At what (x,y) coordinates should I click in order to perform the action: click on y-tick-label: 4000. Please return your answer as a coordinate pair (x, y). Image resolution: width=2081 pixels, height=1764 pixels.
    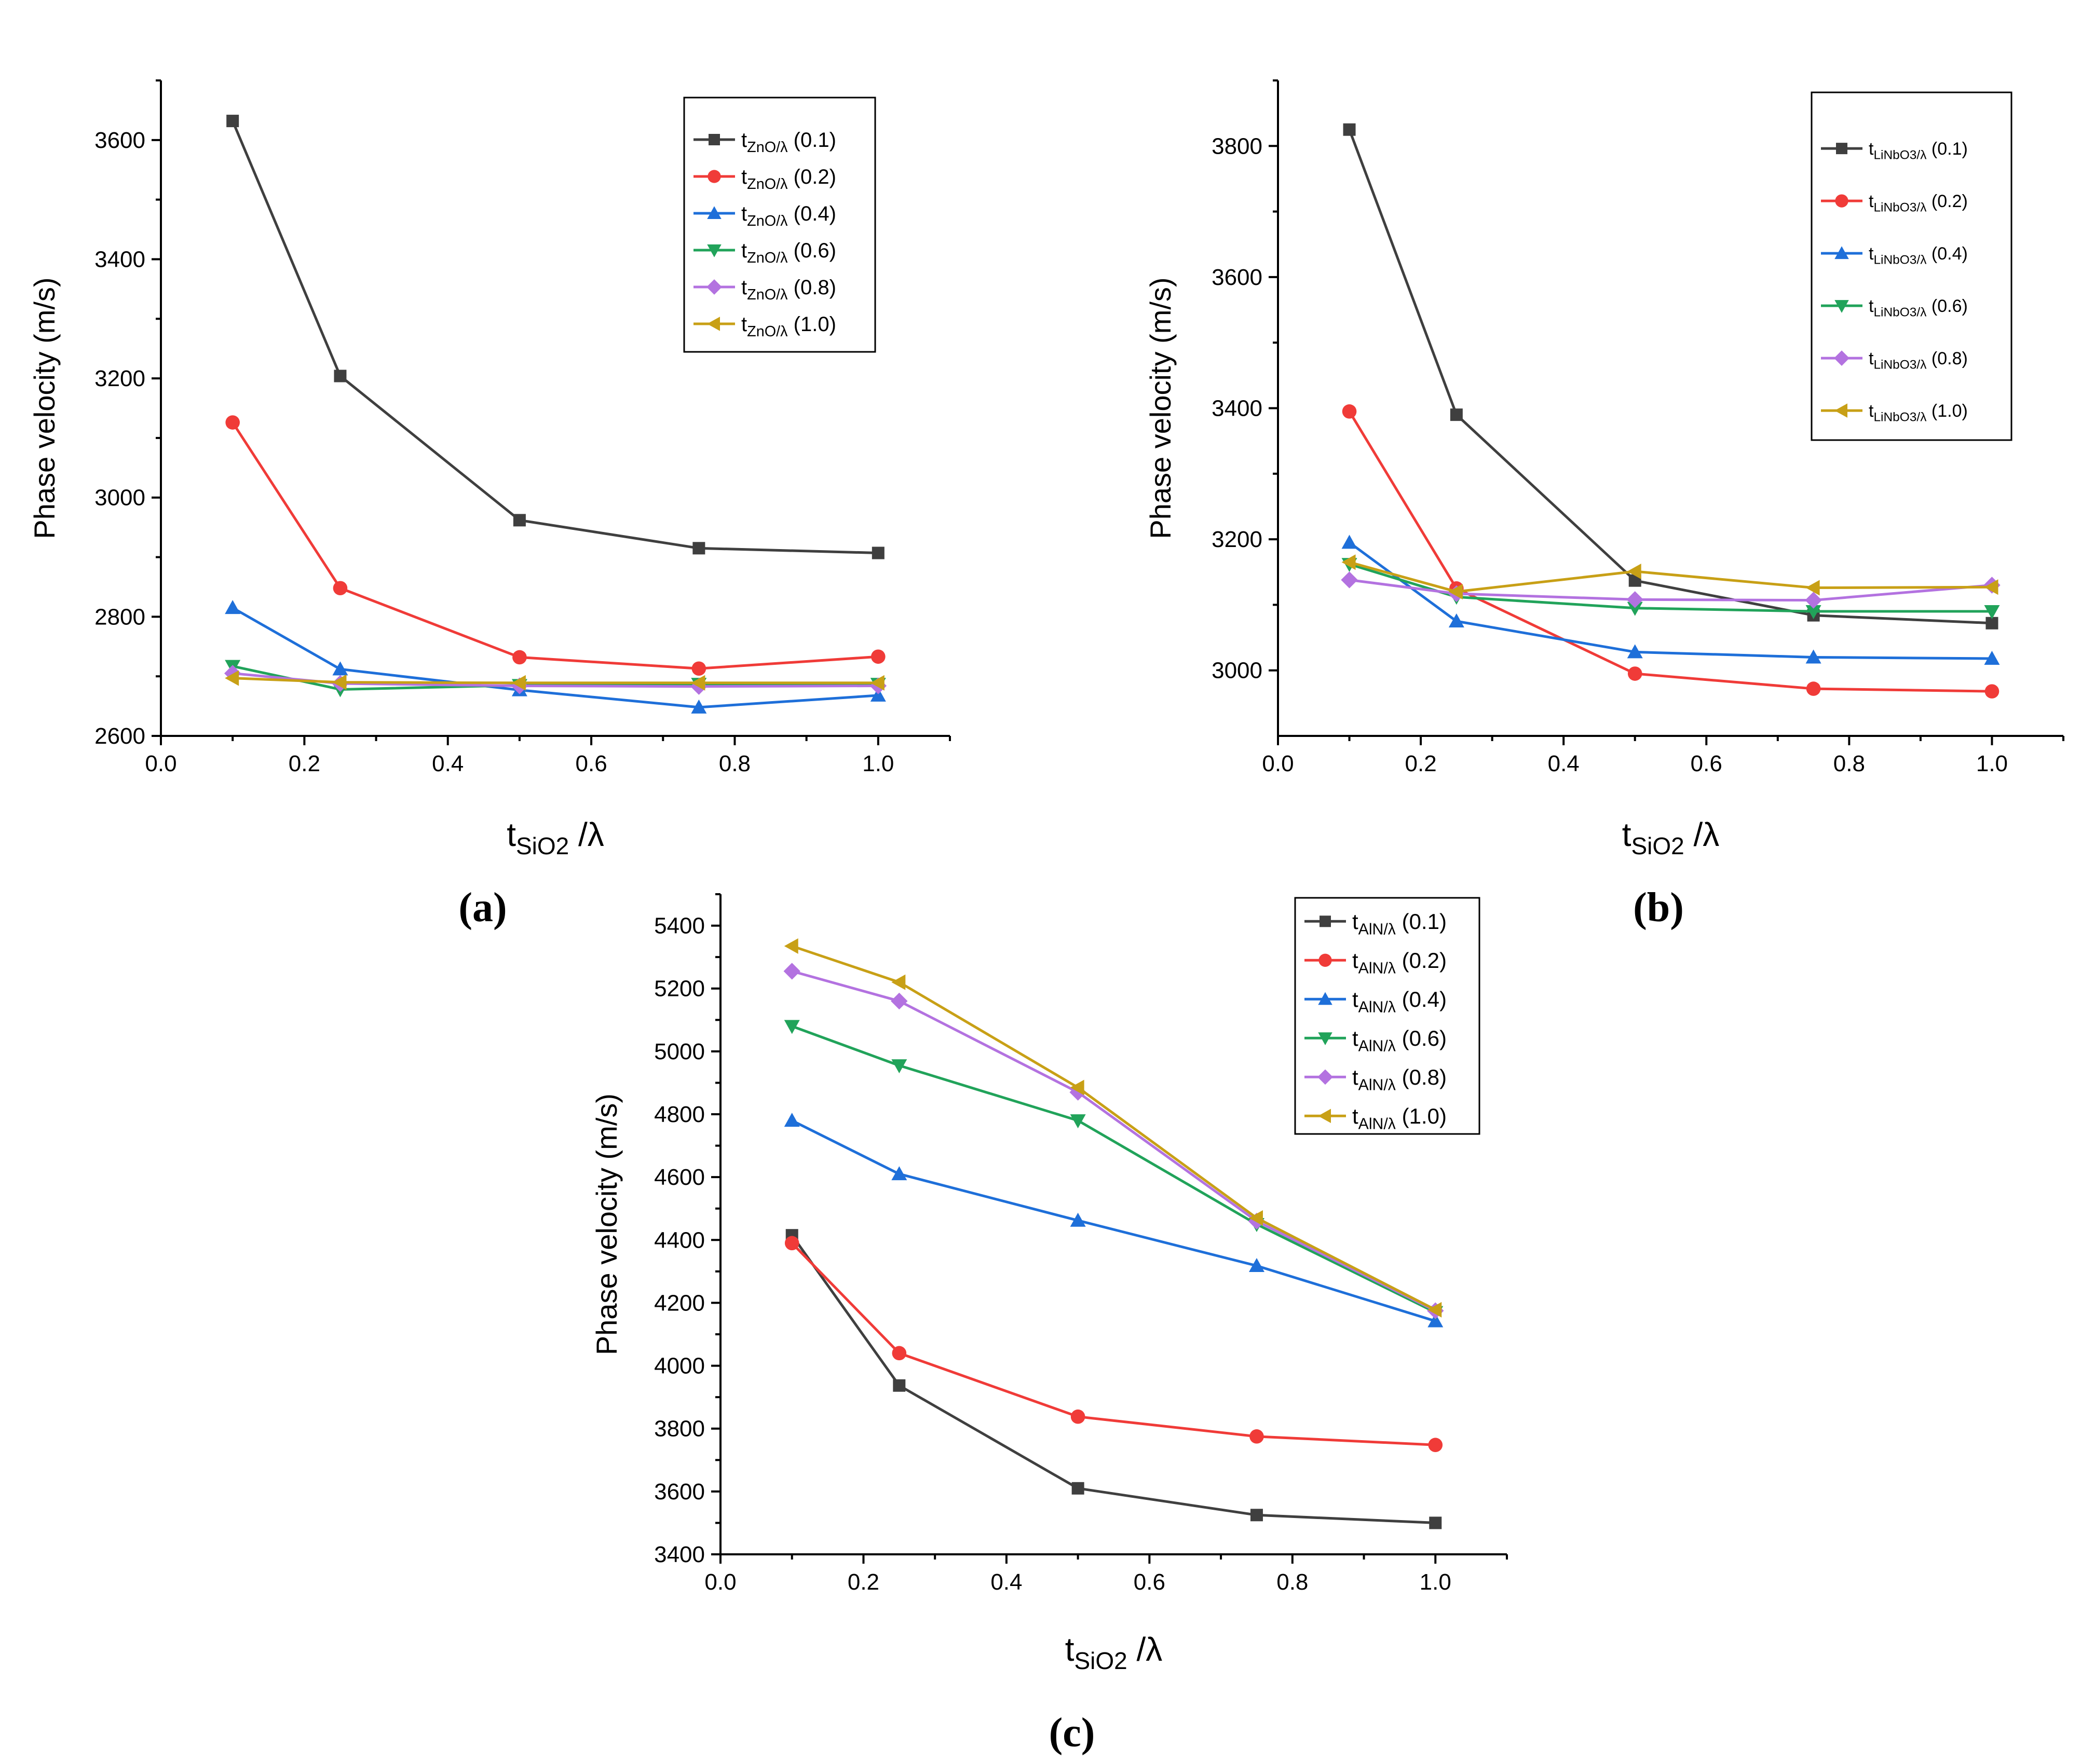
    Looking at the image, I should click on (679, 1366).